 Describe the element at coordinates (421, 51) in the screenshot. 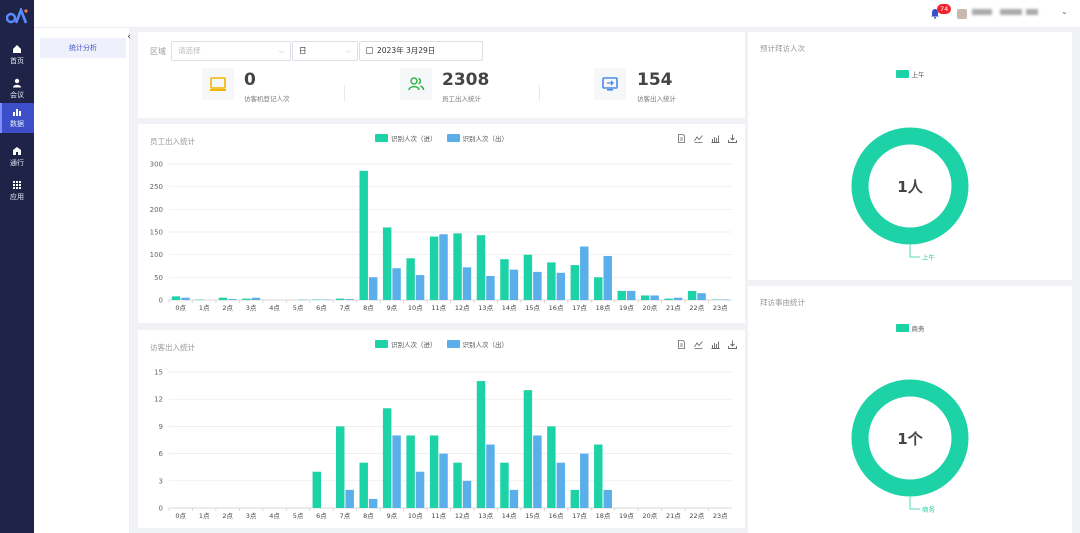

I see `date-picker: 2023年 3月29日` at that location.